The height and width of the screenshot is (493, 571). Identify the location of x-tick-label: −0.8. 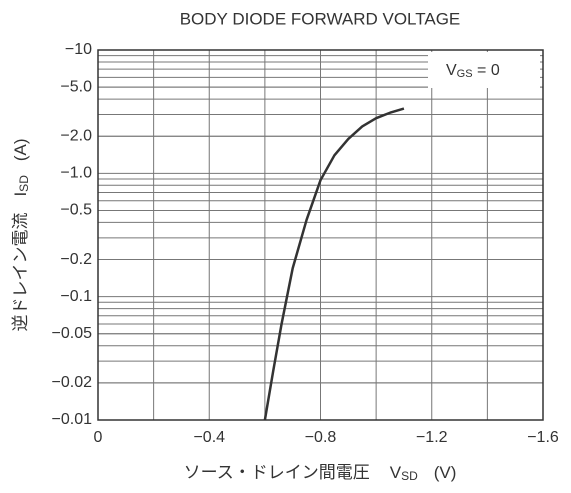
(321, 437).